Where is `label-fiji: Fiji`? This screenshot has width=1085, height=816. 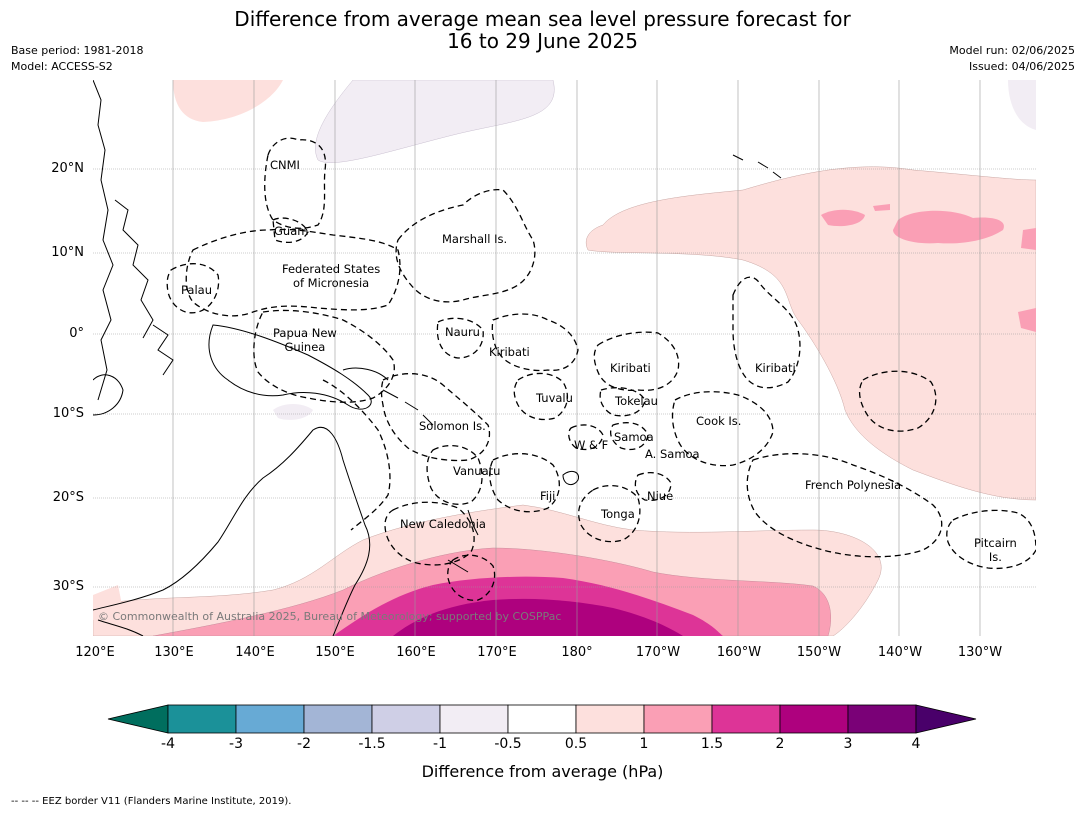
label-fiji: Fiji is located at coordinates (548, 496).